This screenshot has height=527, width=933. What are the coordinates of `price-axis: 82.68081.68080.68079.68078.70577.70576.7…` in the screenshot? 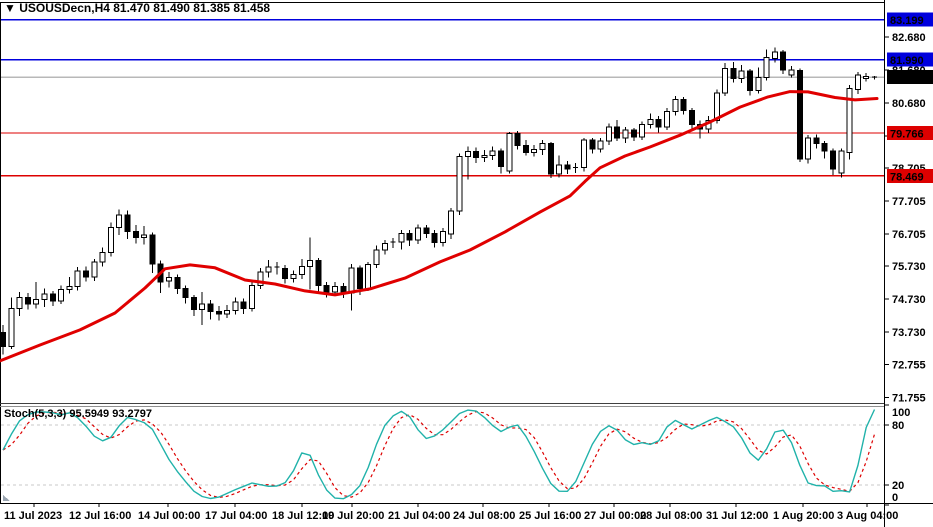 It's located at (908, 208).